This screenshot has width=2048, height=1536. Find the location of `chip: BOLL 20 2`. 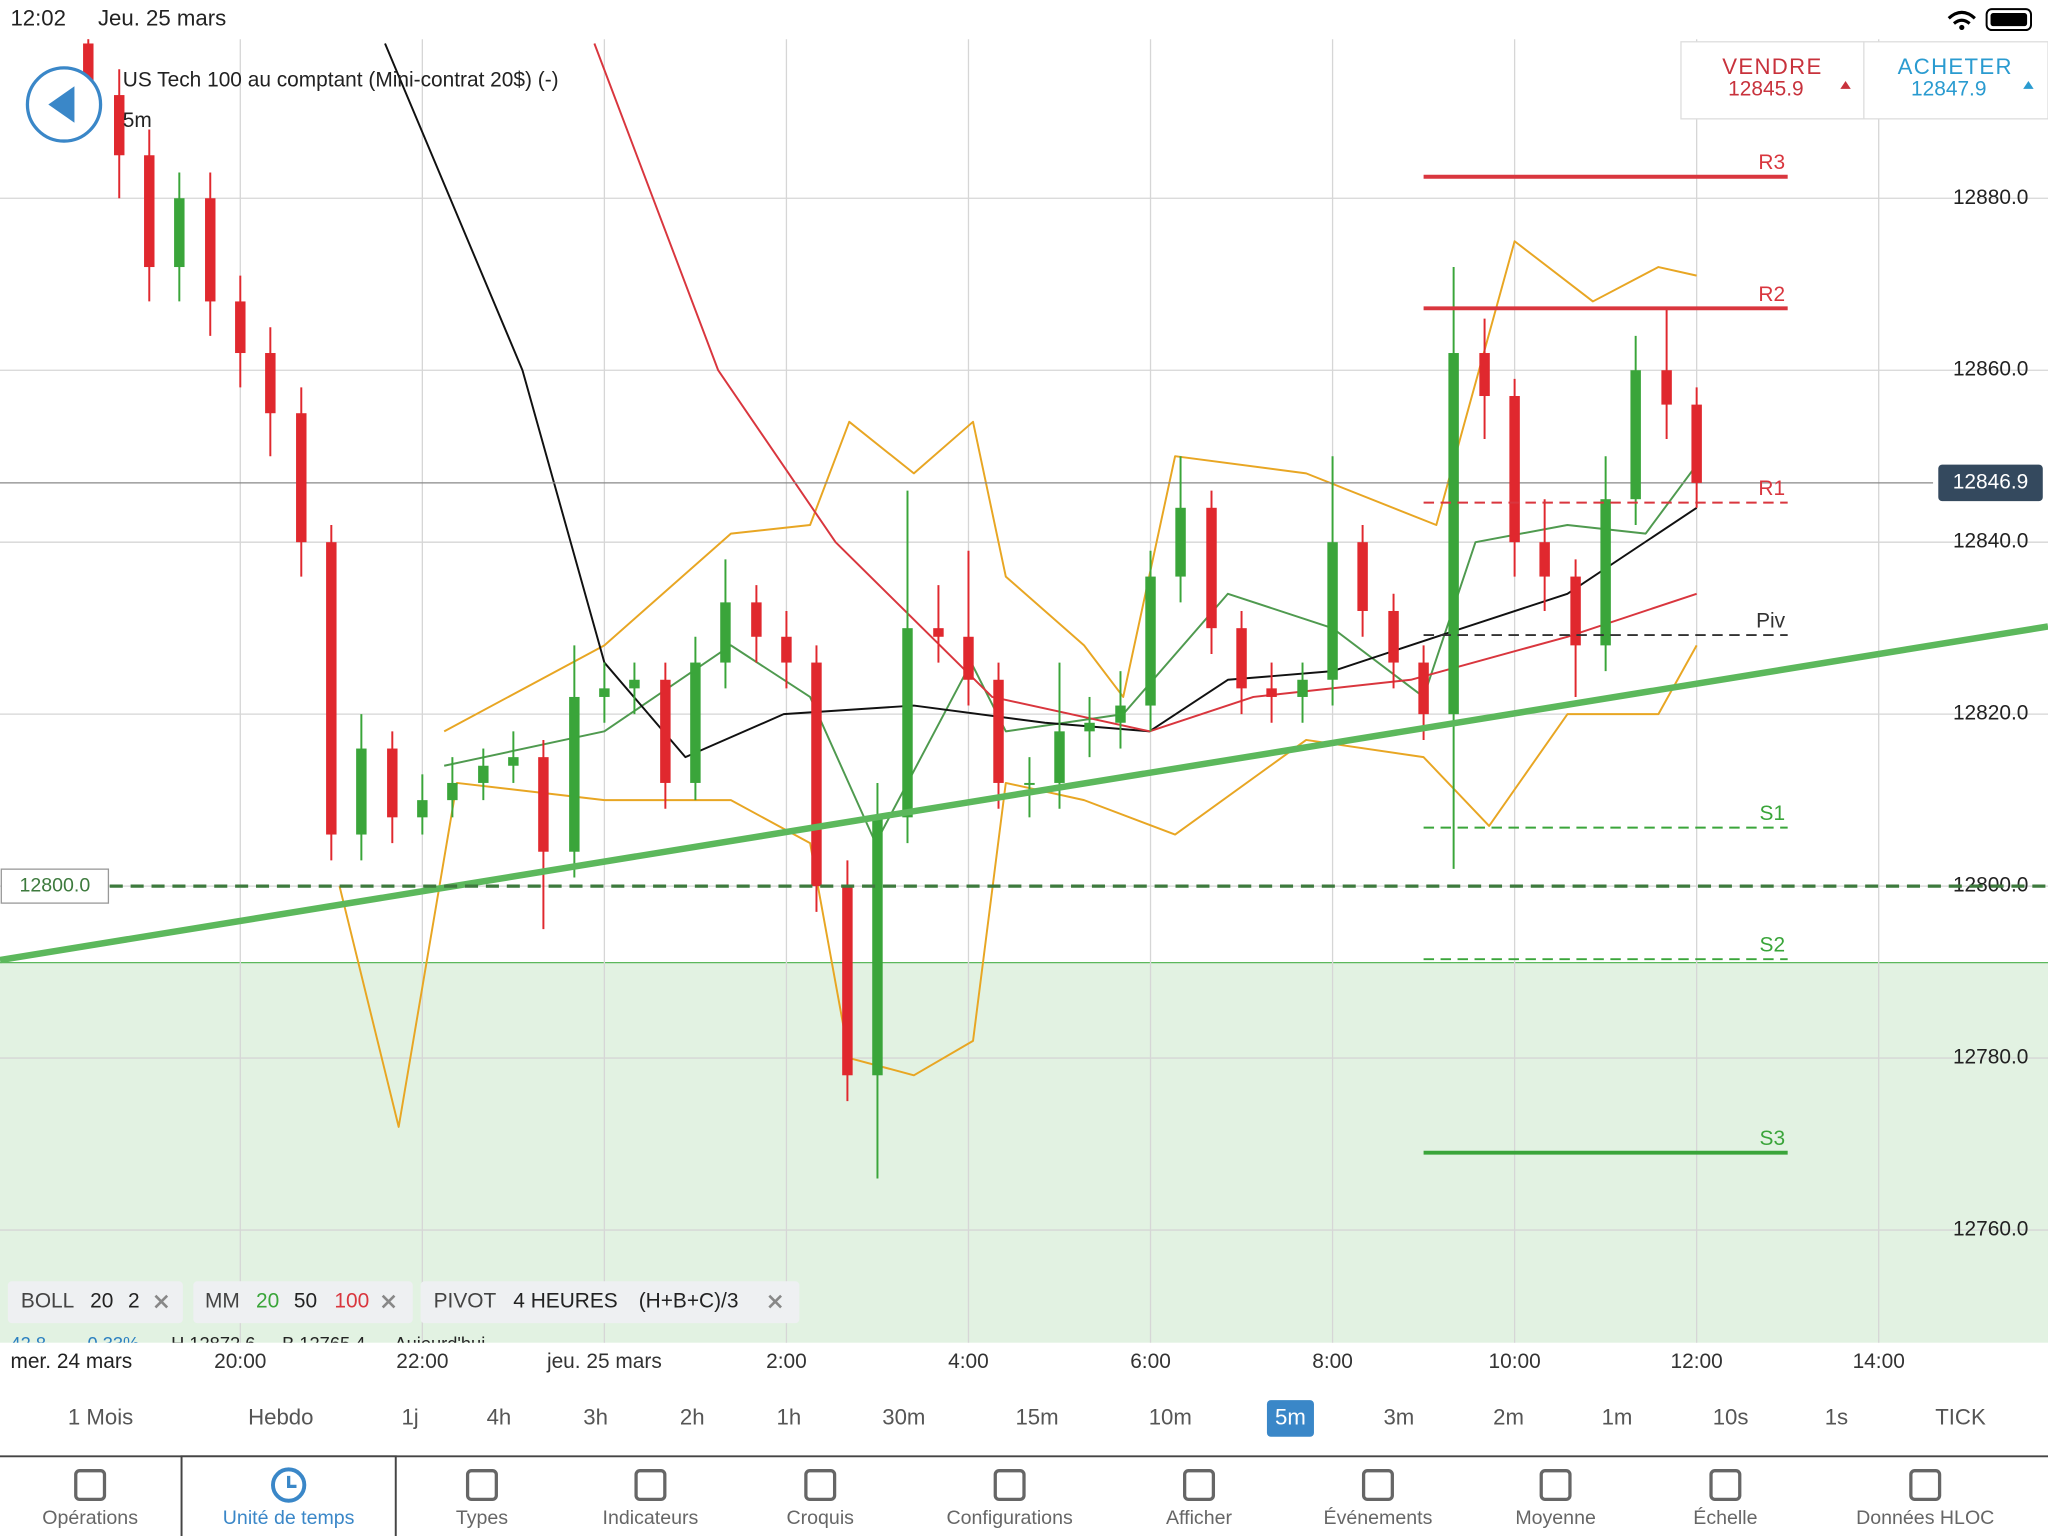

chip: BOLL 20 2 is located at coordinates (95, 1302).